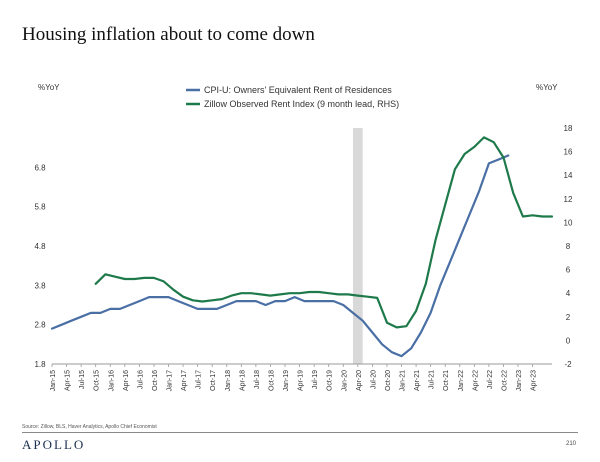  Describe the element at coordinates (568, 270) in the screenshot. I see `right-tick-label: 6` at that location.